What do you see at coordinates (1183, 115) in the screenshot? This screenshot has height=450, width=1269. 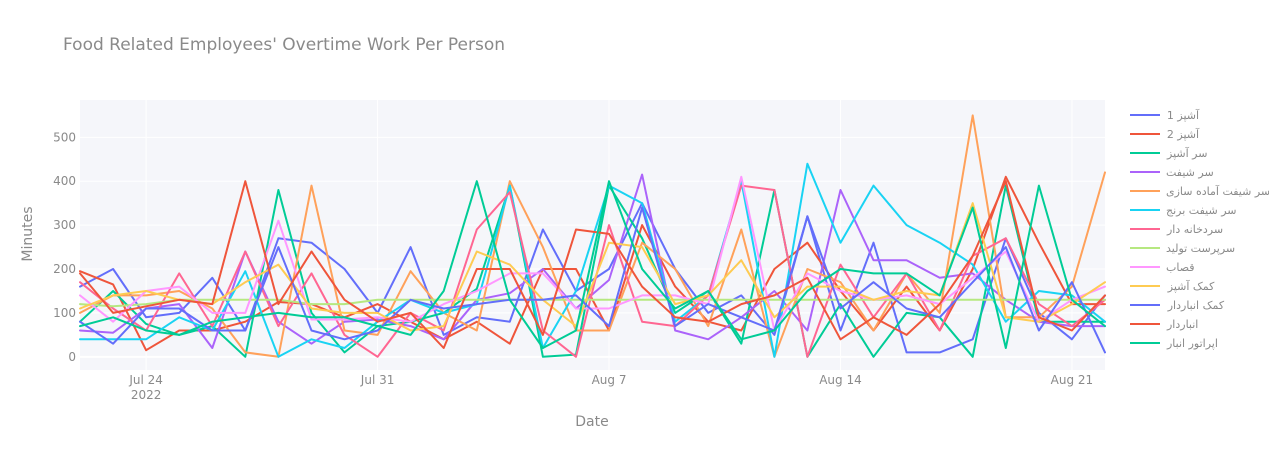 I see `legend-label: آشپز 1` at bounding box center [1183, 115].